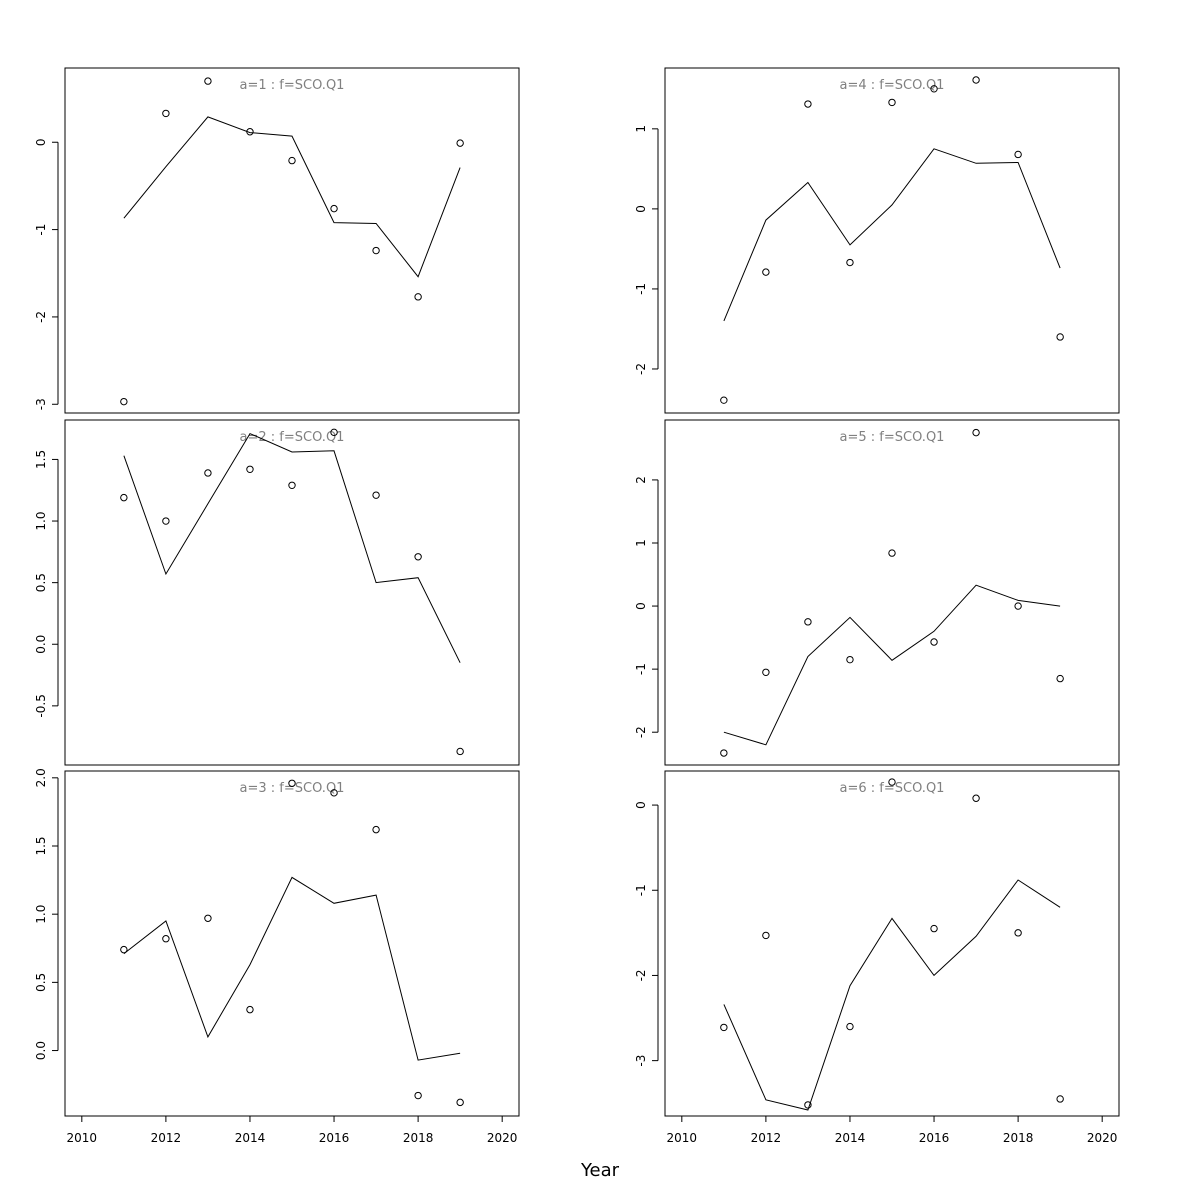  Describe the element at coordinates (292, 85) in the screenshot. I see `panel-title: a=1 : f=SCO.Q1` at that location.